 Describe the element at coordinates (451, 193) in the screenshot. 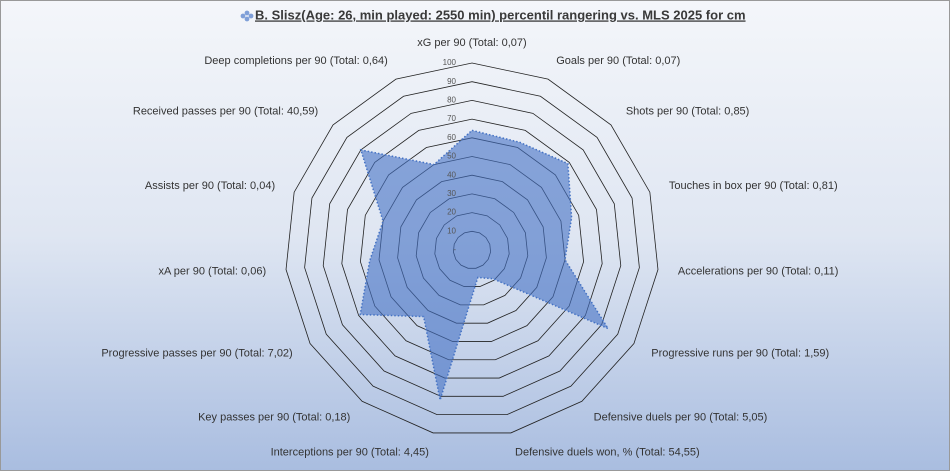

I see `tick-label: 30` at that location.